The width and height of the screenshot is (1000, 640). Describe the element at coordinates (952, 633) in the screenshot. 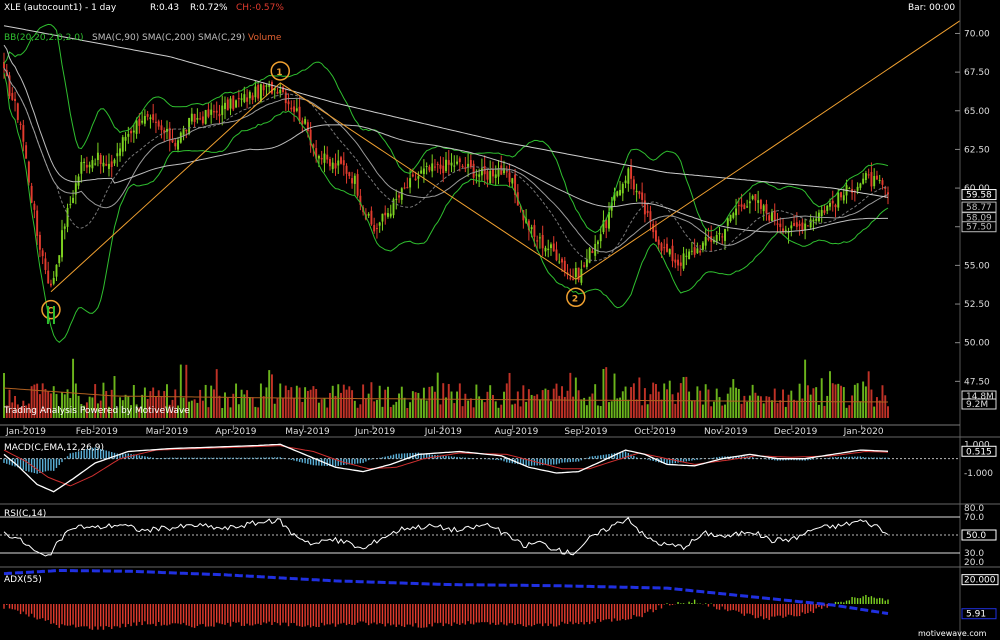

I see `footer-brand: motivewave.com` at that location.